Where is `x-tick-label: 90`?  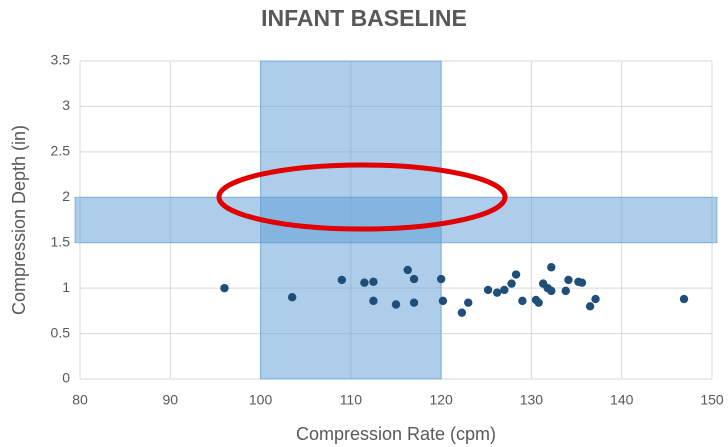 x-tick-label: 90 is located at coordinates (170, 400).